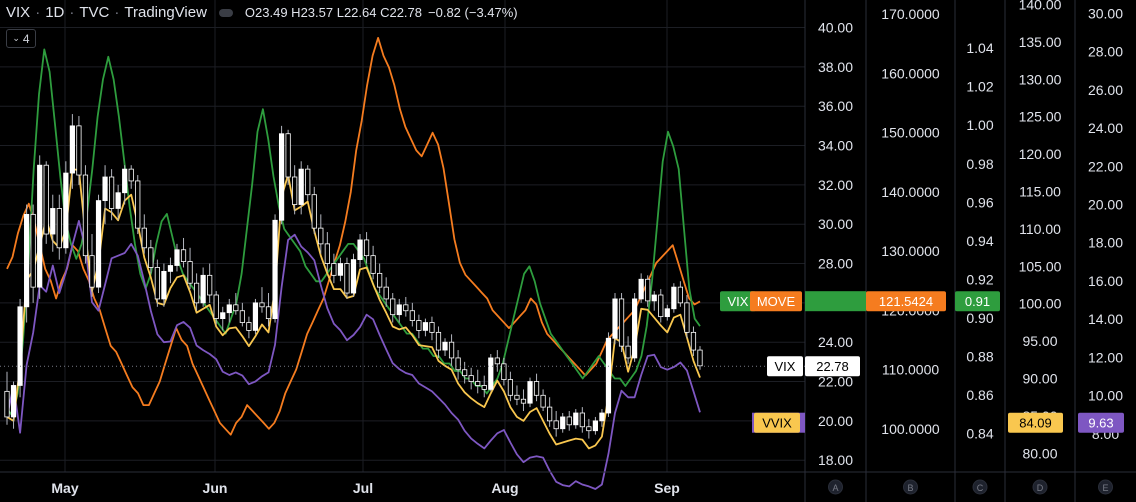  What do you see at coordinates (979, 318) in the screenshot?
I see `axis-tick-label: 0.90` at bounding box center [979, 318].